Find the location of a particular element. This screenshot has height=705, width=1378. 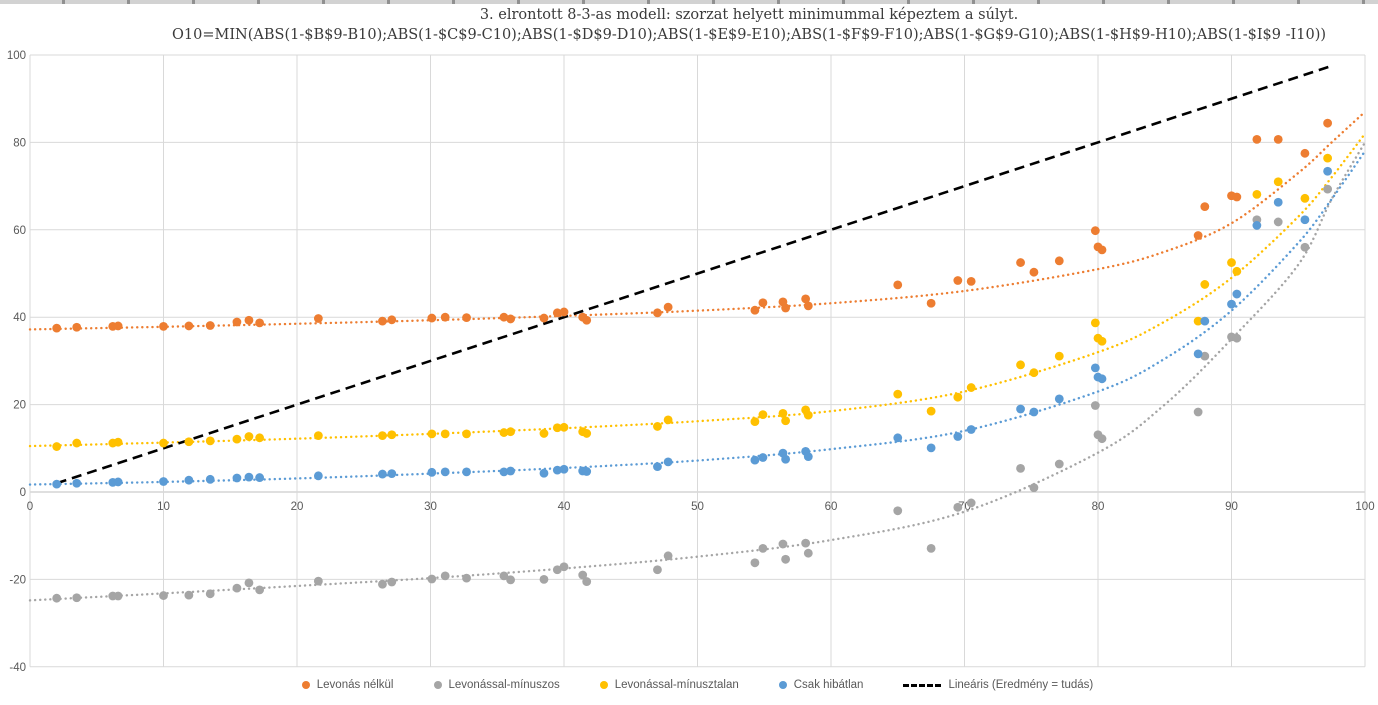

legend-item-csak-hib-tlan: Csak hibátlan is located at coordinates (821, 685).